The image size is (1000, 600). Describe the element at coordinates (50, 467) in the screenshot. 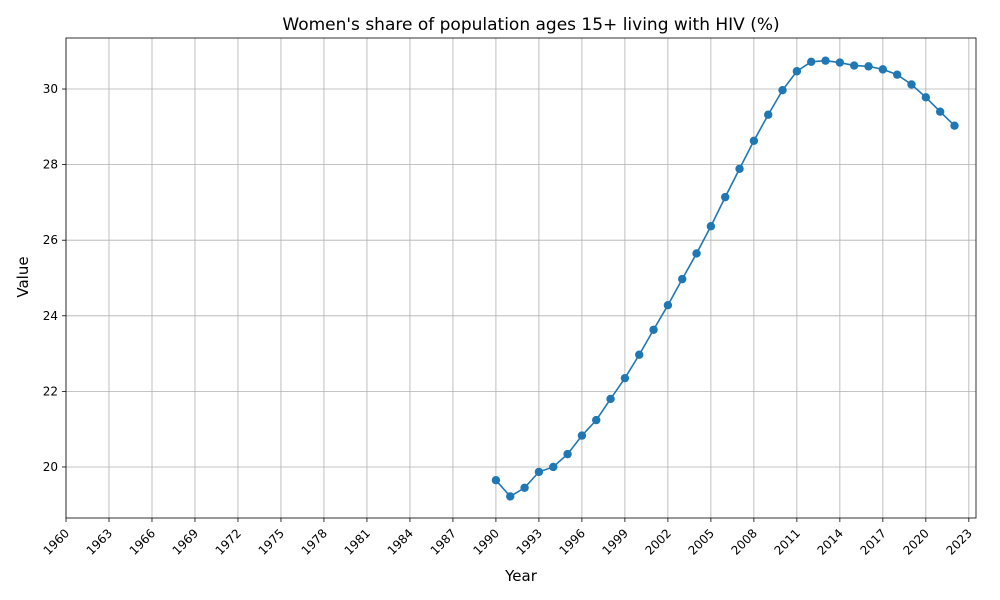

I see `y-tick-label: 20` at that location.